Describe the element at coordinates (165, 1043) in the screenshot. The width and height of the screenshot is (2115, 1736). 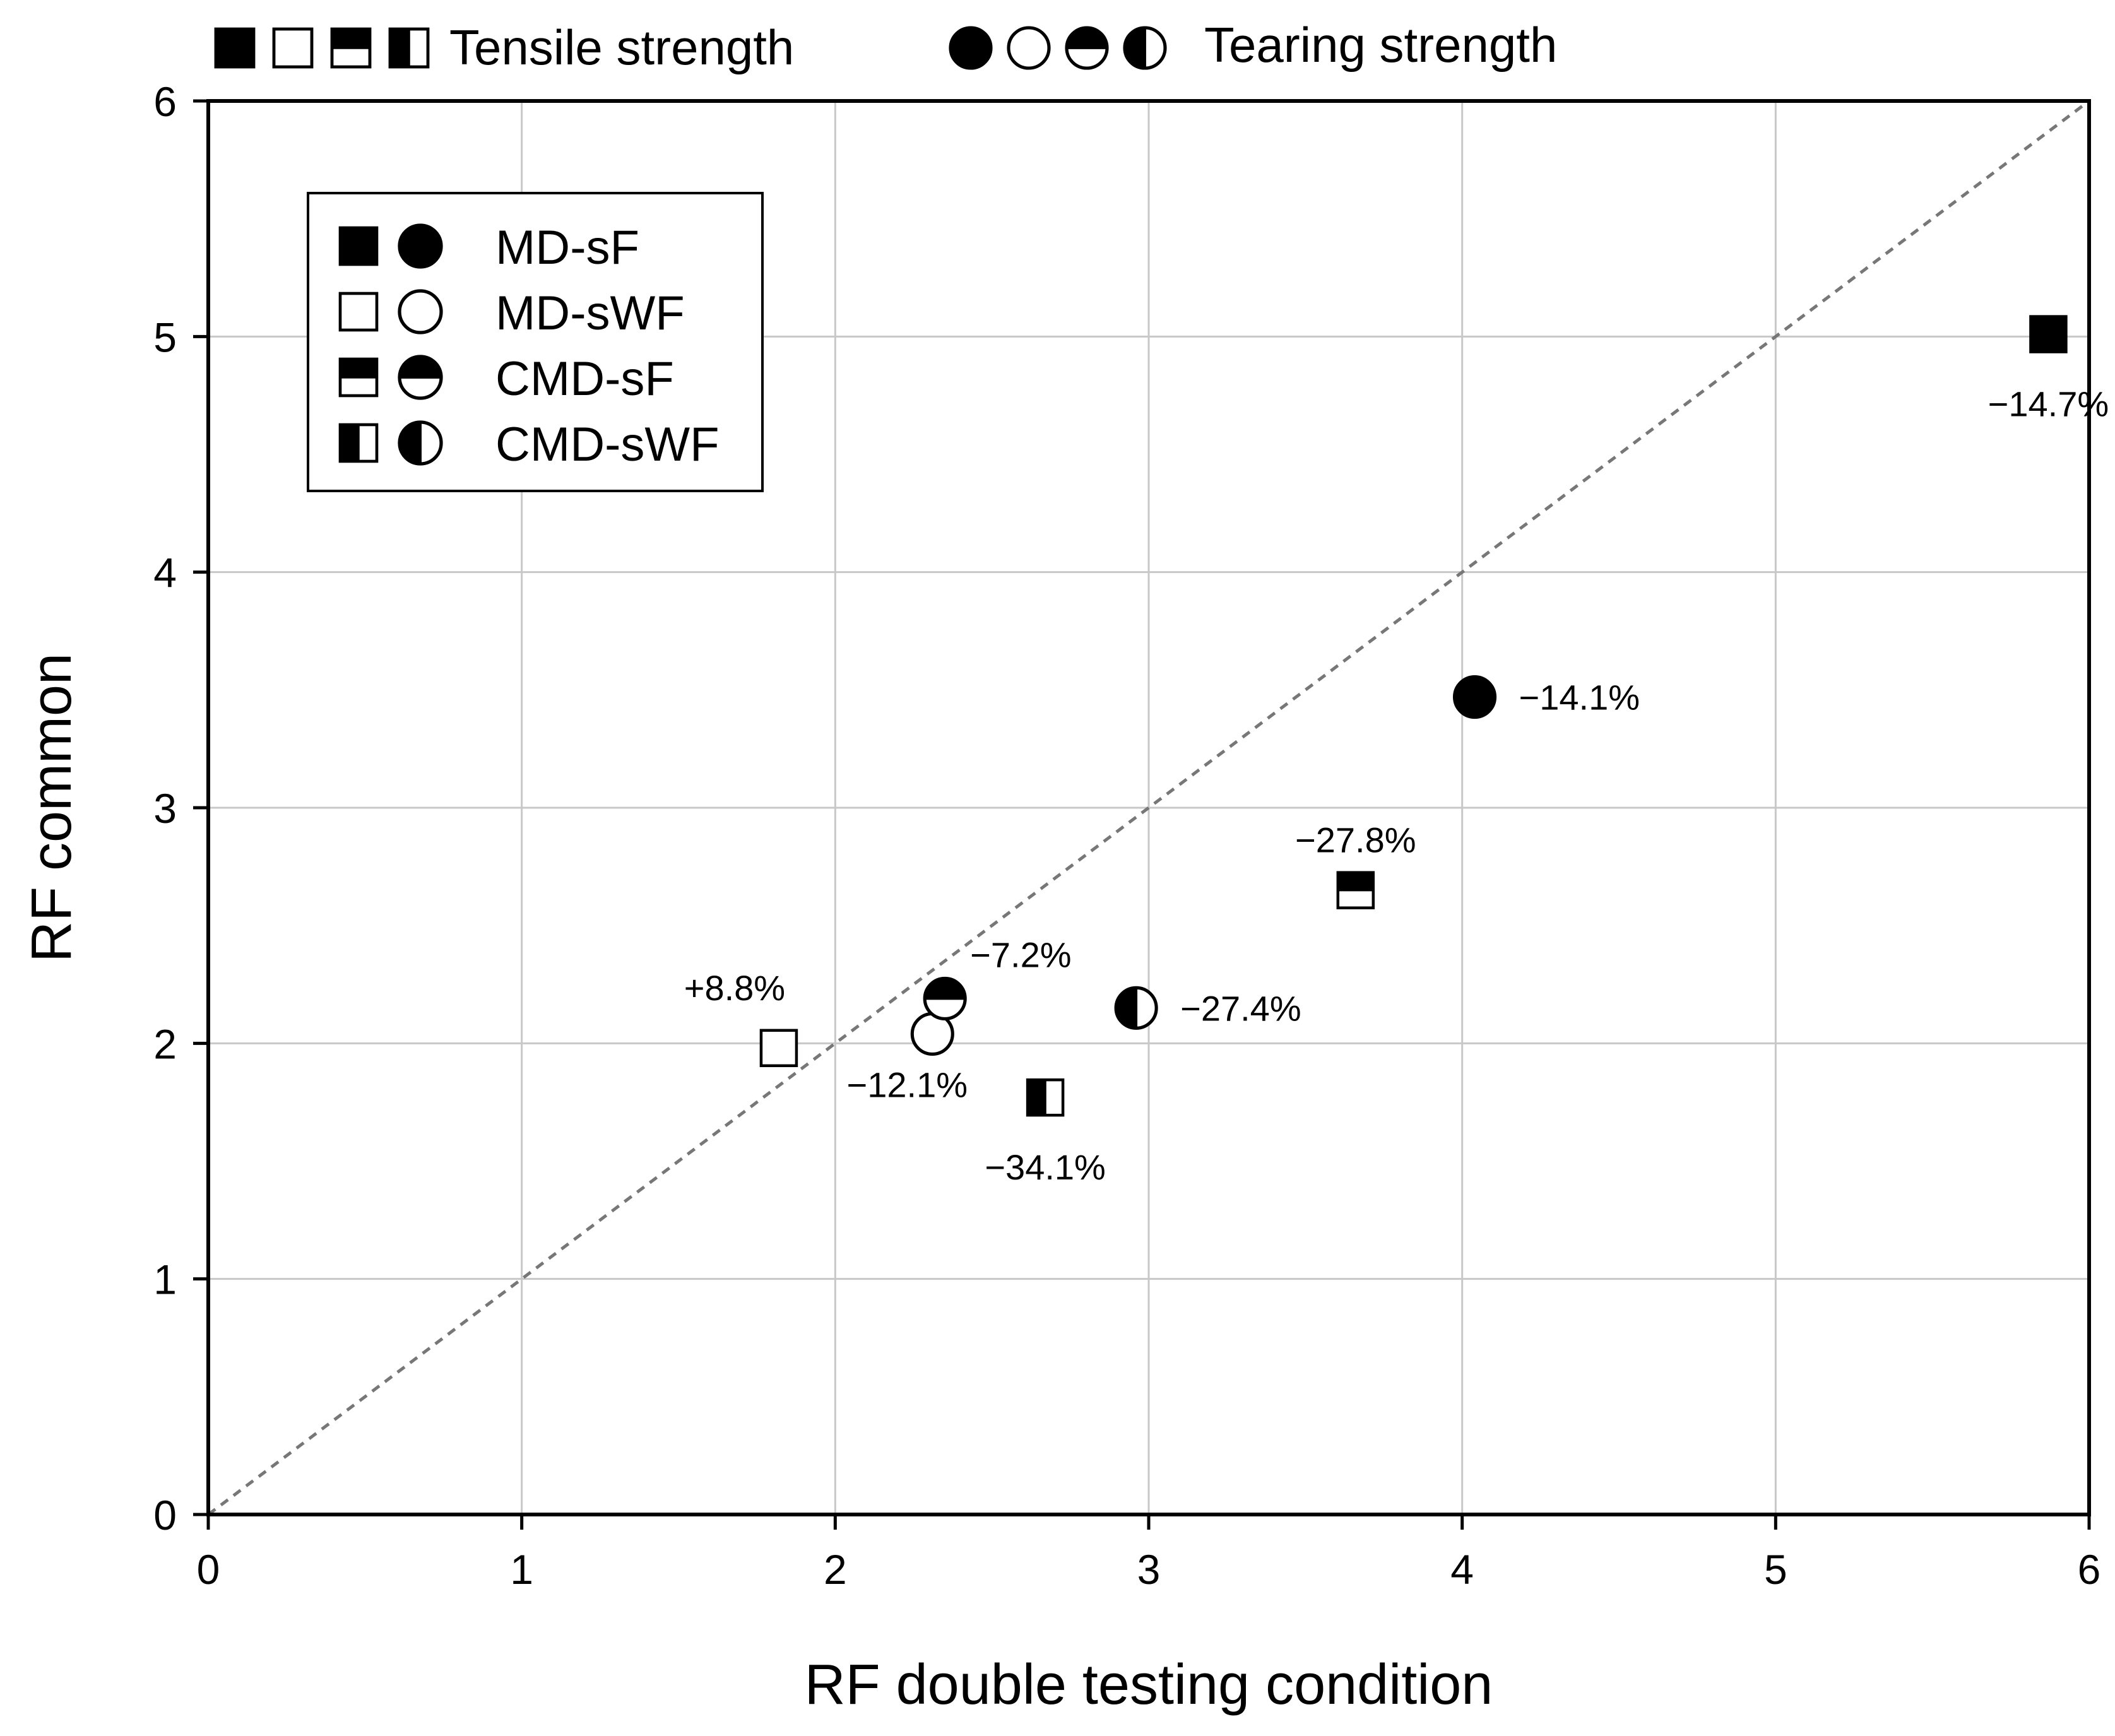
I see `y-tick-label: 2` at that location.